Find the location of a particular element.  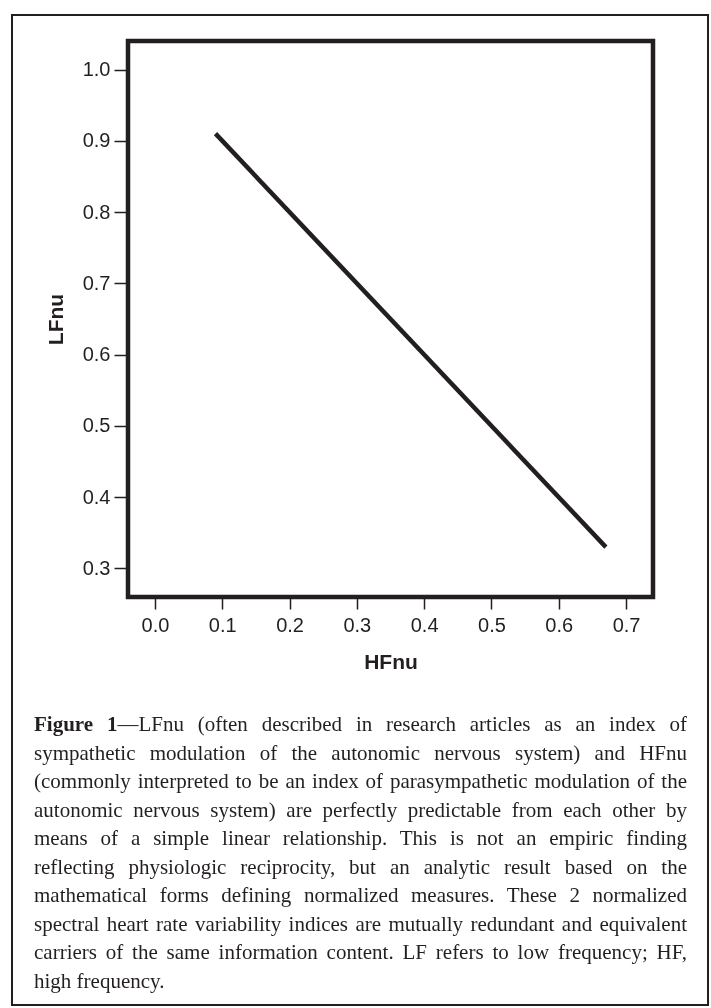

y-axis-title: LFnu is located at coordinates (55, 319).